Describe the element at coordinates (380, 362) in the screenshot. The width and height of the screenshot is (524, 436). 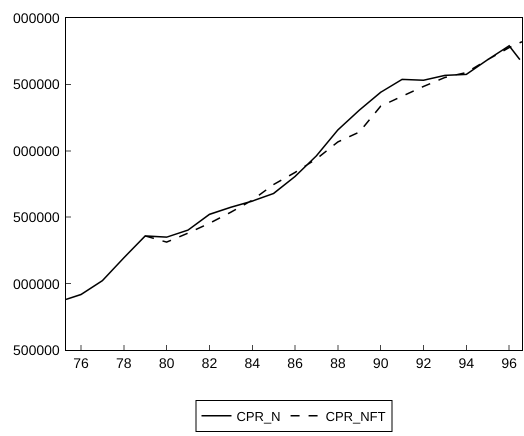
I see `x-tick-label: 90` at that location.